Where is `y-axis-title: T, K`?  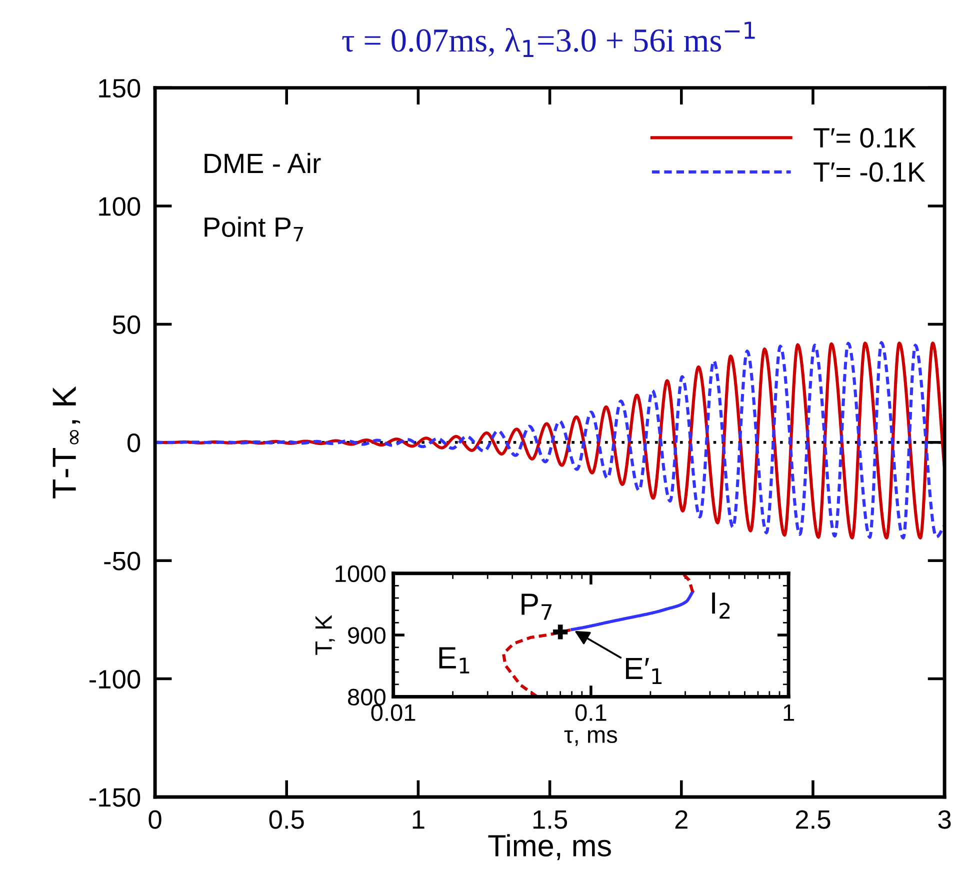 y-axis-title: T, K is located at coordinates (325, 634).